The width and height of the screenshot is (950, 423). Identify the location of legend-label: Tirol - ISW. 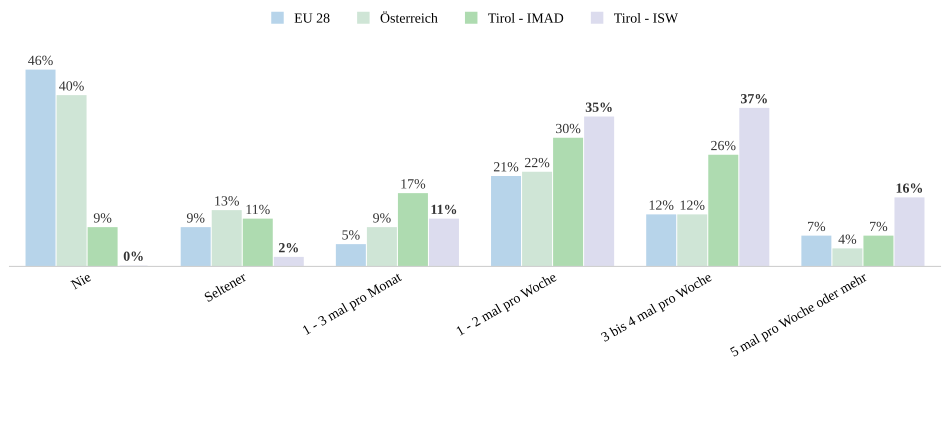
(646, 17).